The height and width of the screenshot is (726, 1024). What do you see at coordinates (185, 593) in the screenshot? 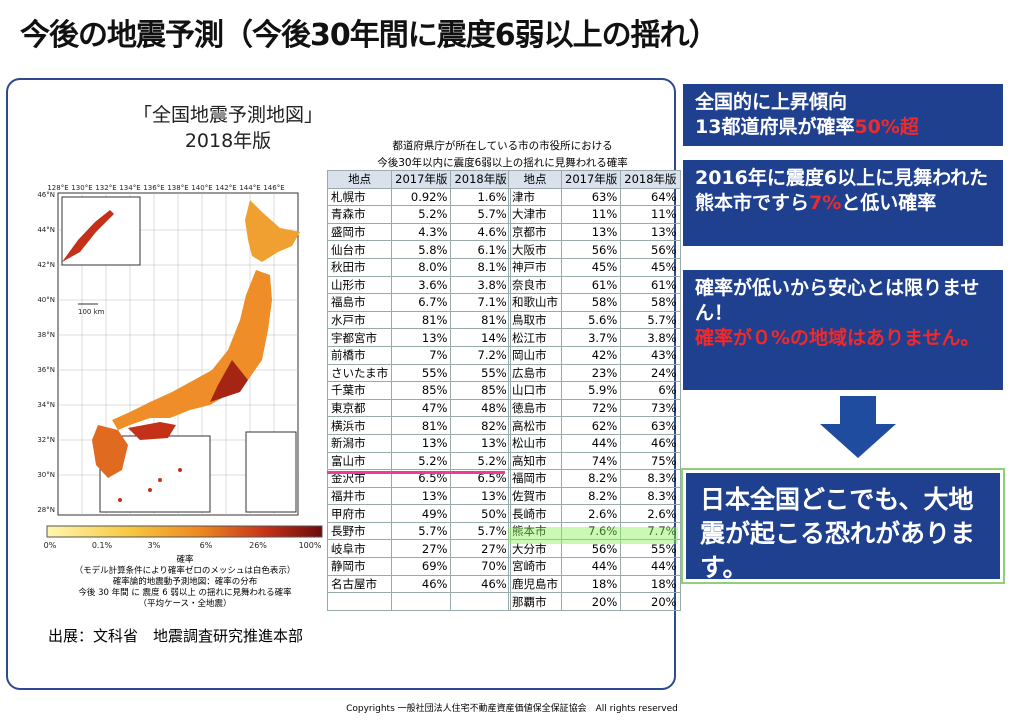
I see `legend-note: 今後 30 年間 に 震度 6 弱以上 の揺れに見舞われる確率` at bounding box center [185, 593].